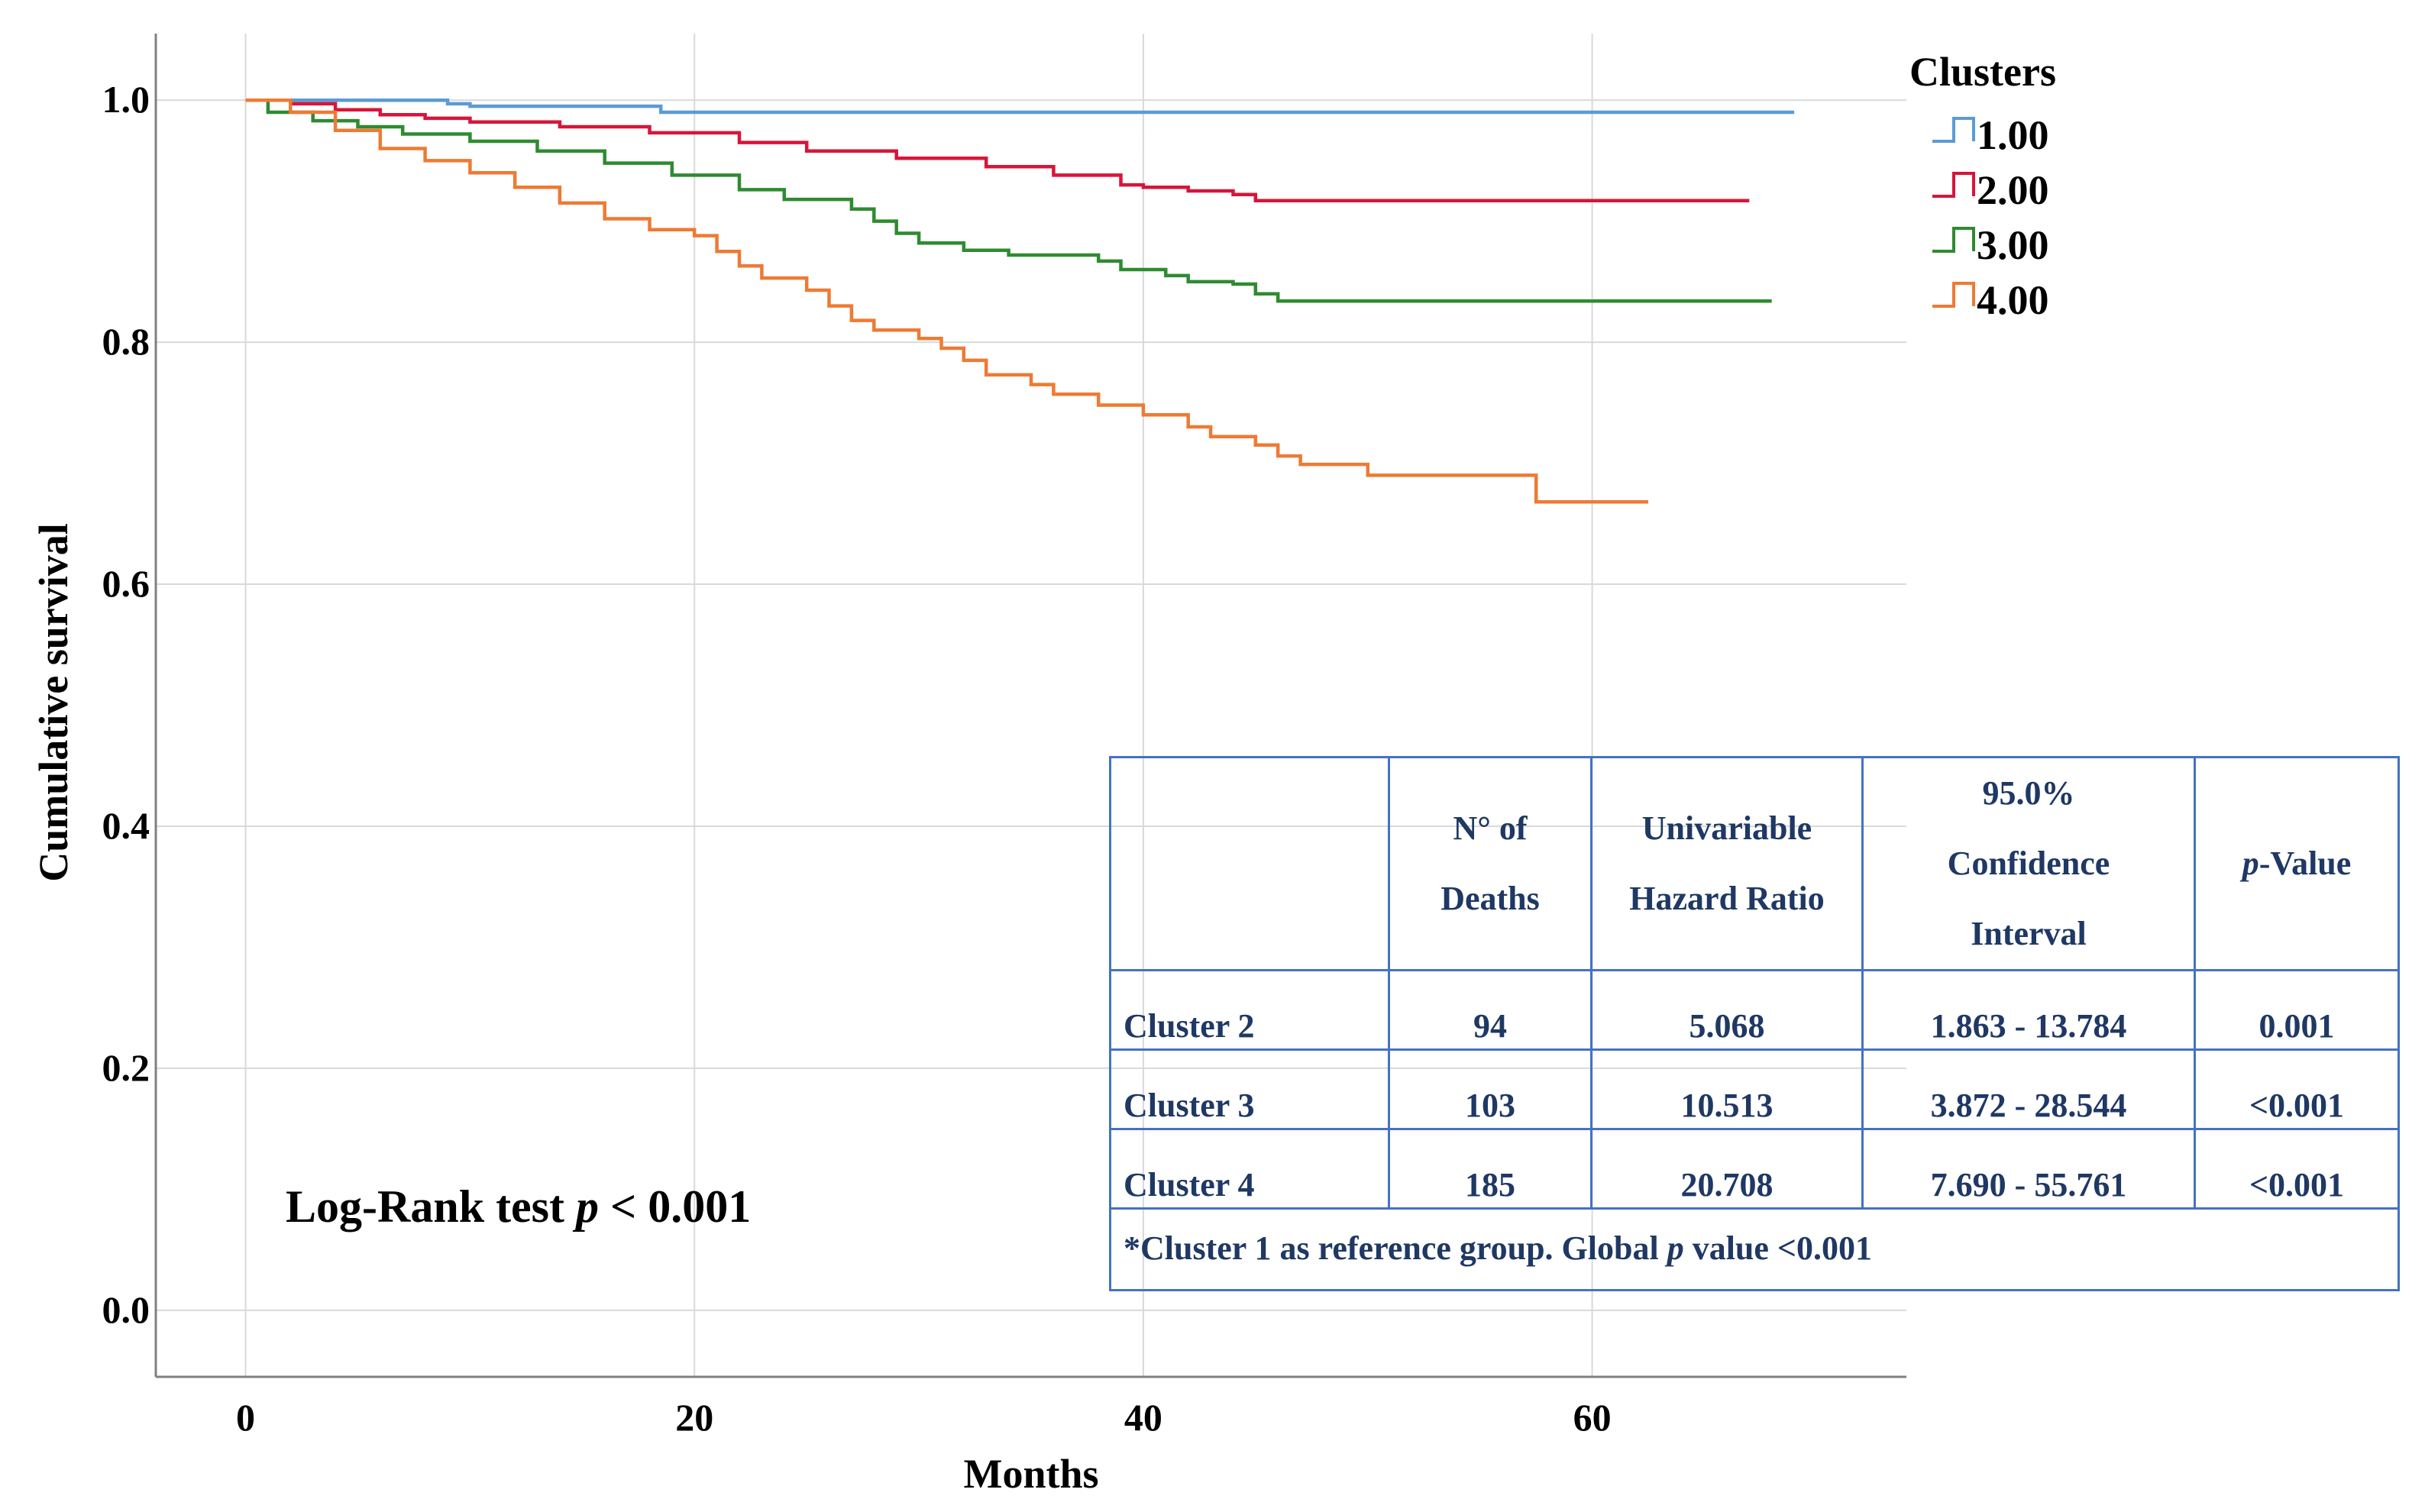 Image resolution: width=2425 pixels, height=1512 pixels. What do you see at coordinates (1143, 1417) in the screenshot?
I see `x-tick-label: 40` at bounding box center [1143, 1417].